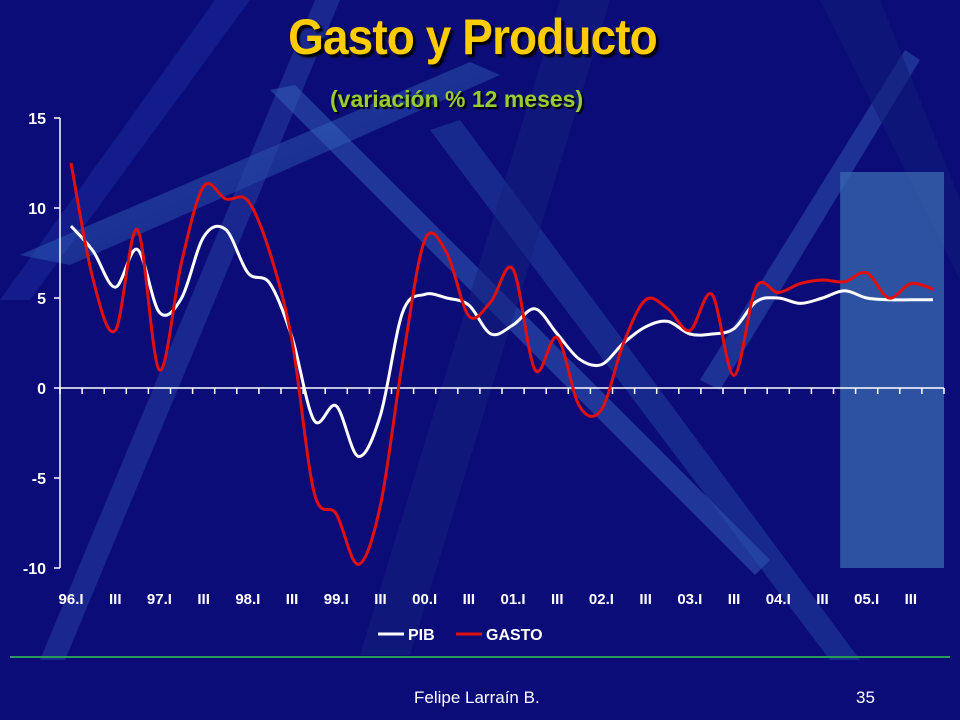  Describe the element at coordinates (247, 599) in the screenshot. I see `x-tick-label: 98.I` at that location.